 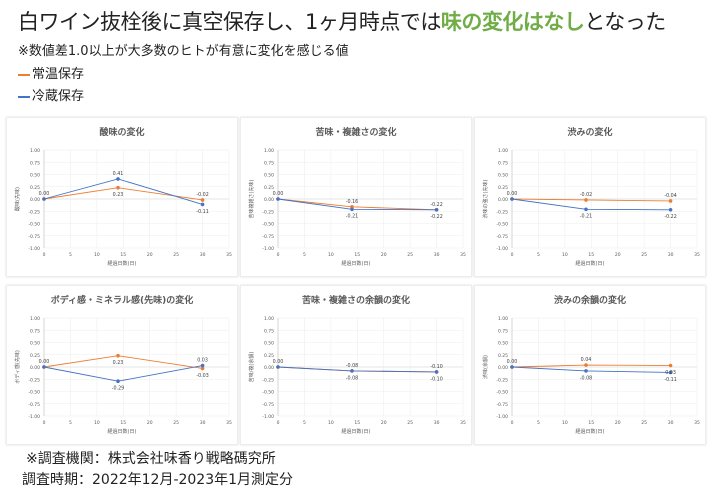 I want to click on chart-title: 酸味の変化, so click(x=121, y=132).